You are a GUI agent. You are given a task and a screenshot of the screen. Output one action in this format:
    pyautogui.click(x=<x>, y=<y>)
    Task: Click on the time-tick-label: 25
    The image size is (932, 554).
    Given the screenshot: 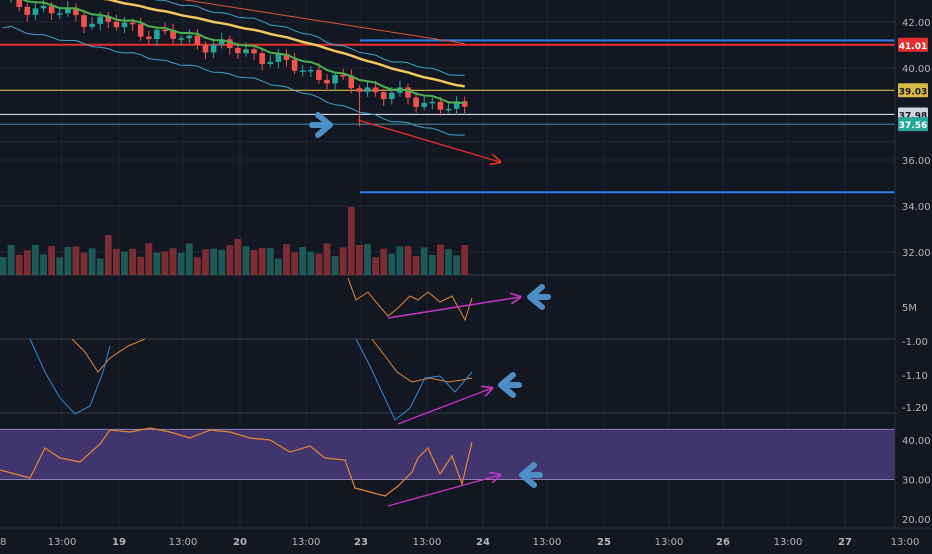 What is the action you would take?
    pyautogui.click(x=604, y=542)
    